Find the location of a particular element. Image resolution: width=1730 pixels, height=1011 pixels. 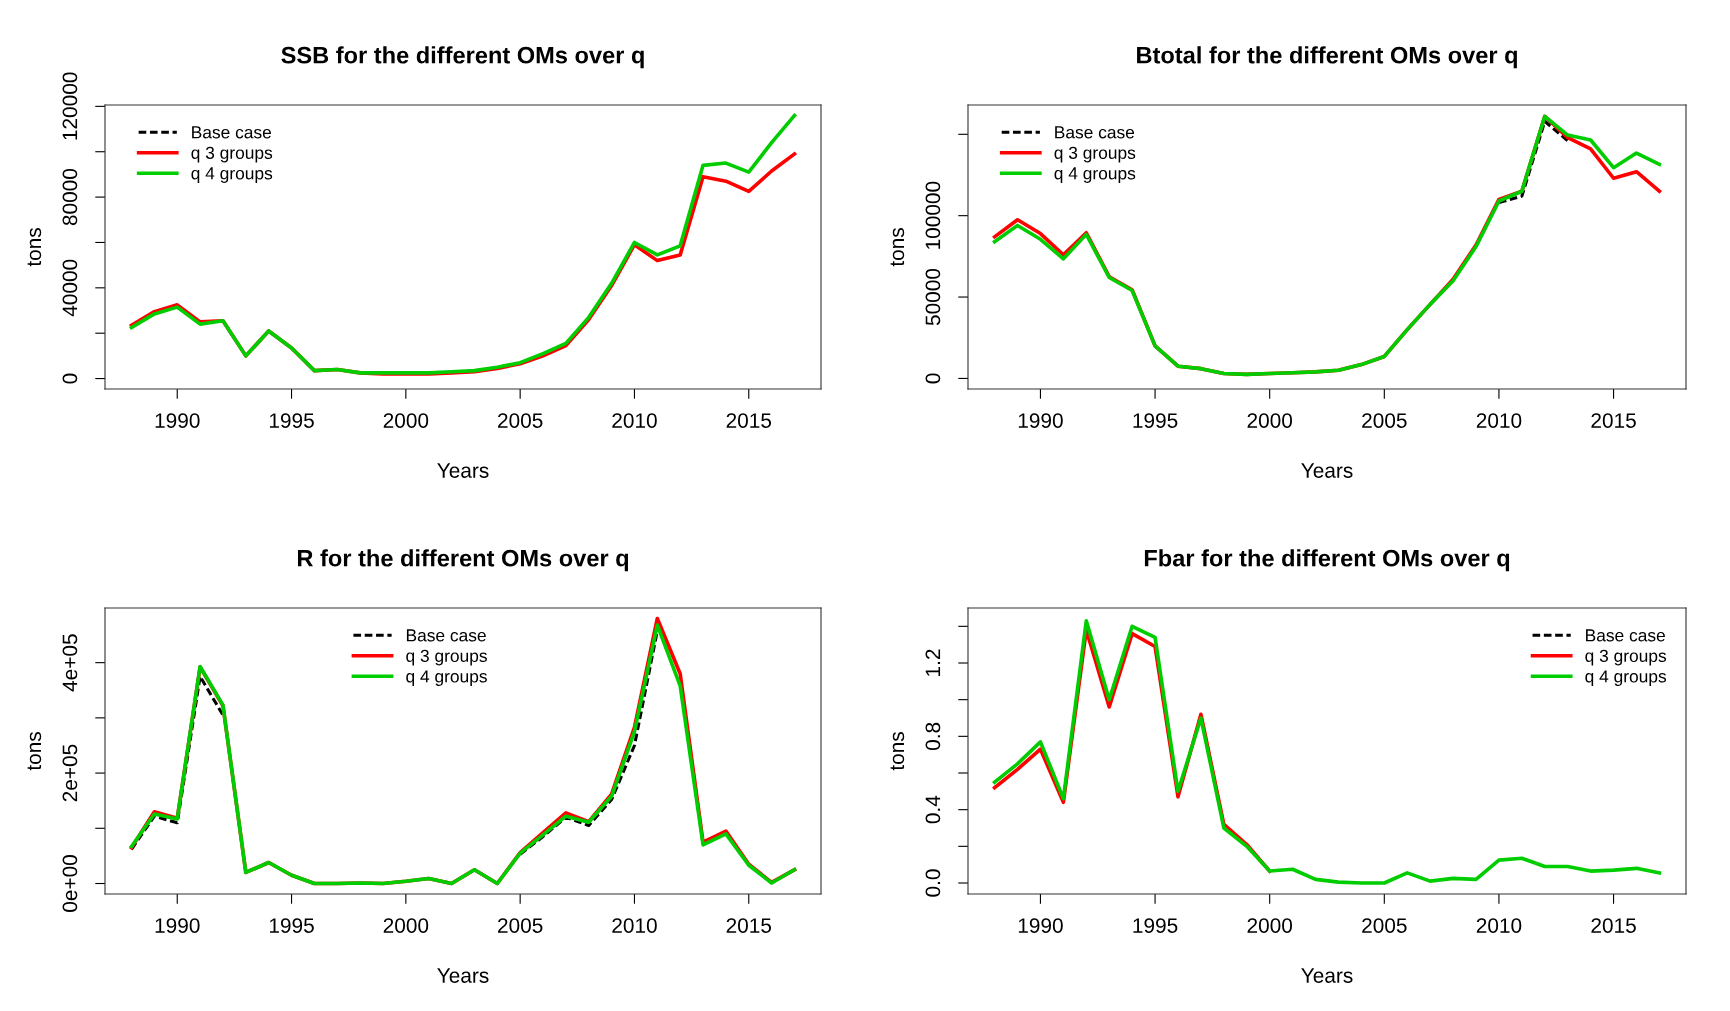

y-tick-label: 80000 is located at coordinates (70, 197).